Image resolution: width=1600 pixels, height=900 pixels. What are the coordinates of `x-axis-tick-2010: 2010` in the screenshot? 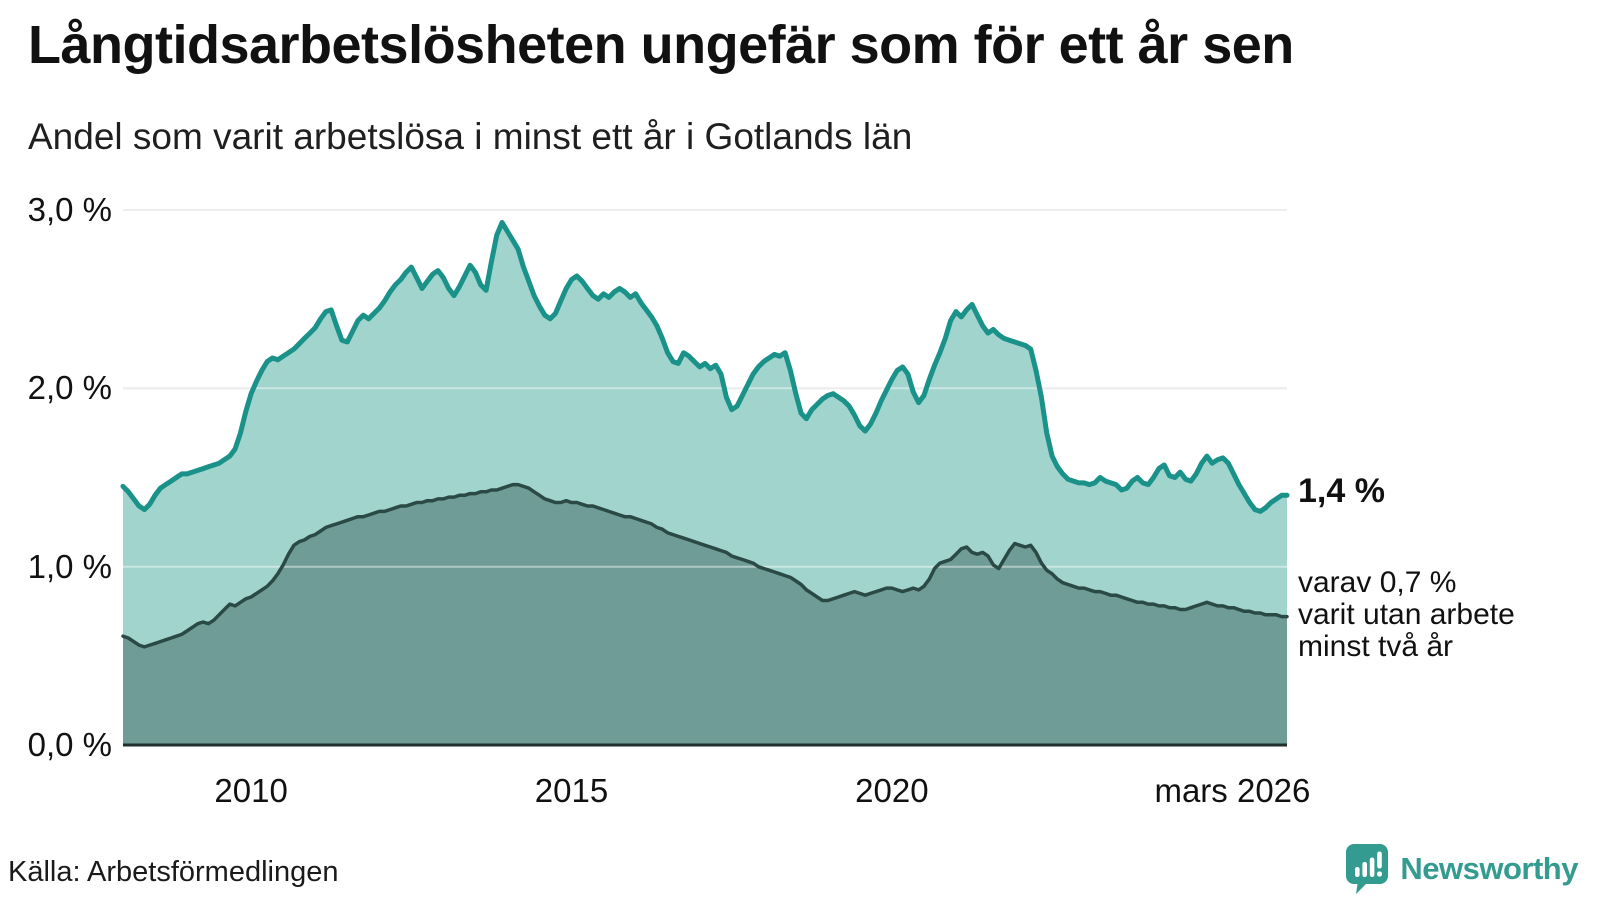 It's located at (251, 790).